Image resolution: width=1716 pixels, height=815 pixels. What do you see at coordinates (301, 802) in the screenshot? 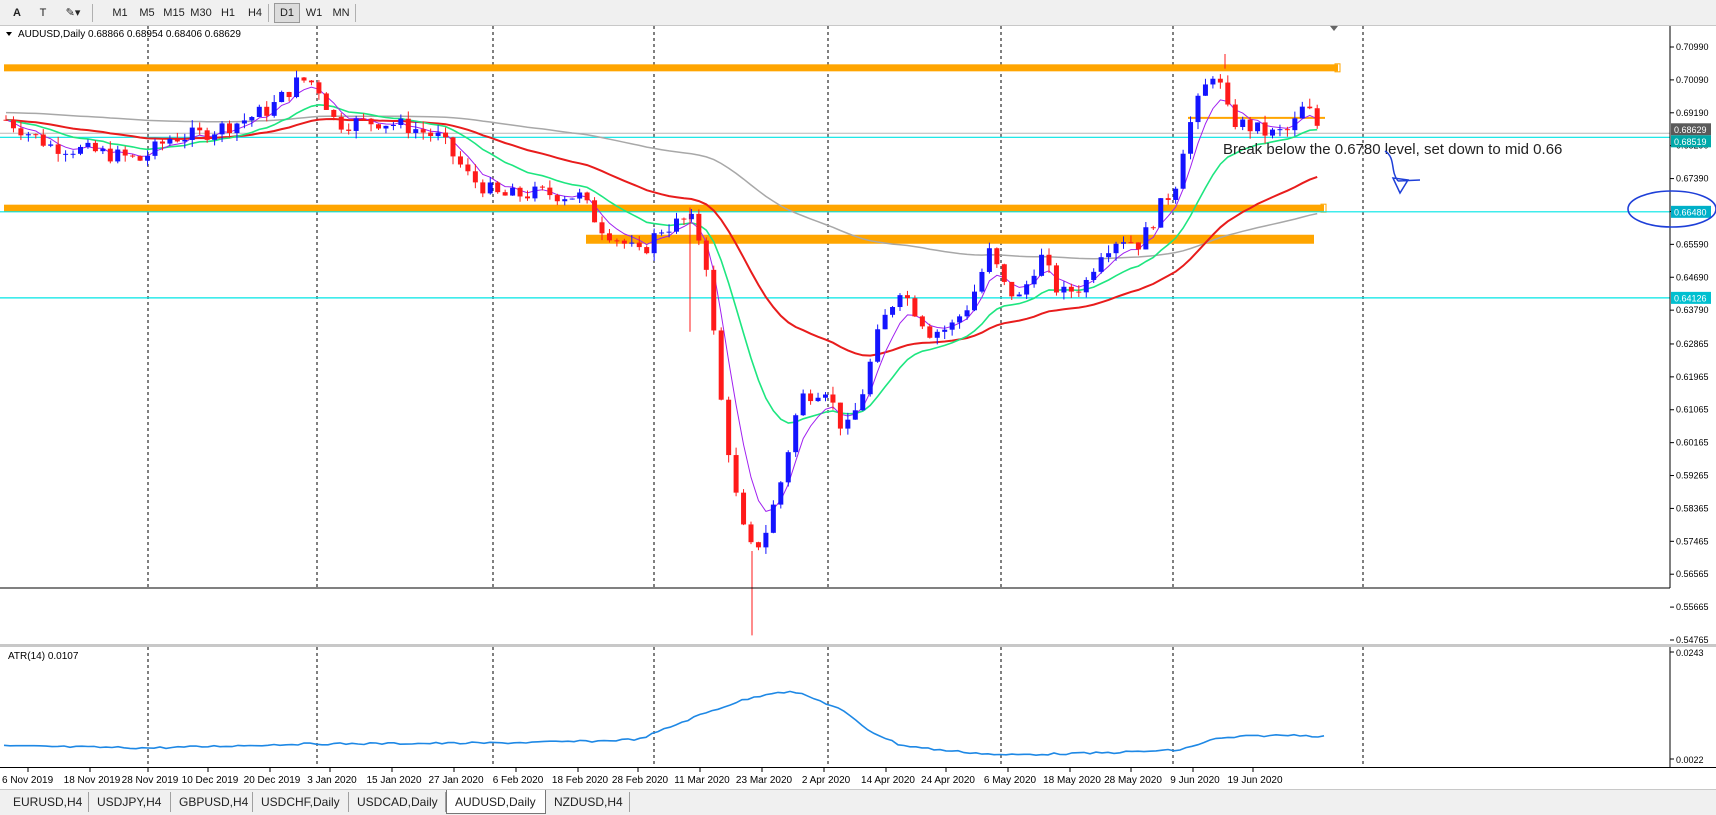
I see `chart-tab-usdchf-daily: USDCHF,Daily` at bounding box center [301, 802].